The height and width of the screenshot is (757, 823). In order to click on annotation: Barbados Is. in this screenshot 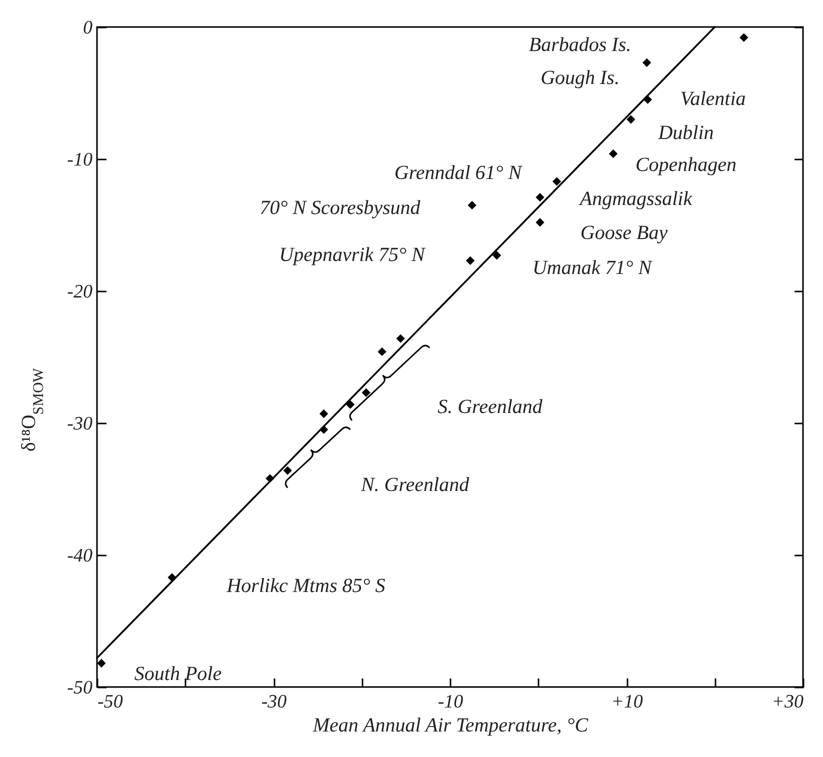, I will do `click(580, 45)`.